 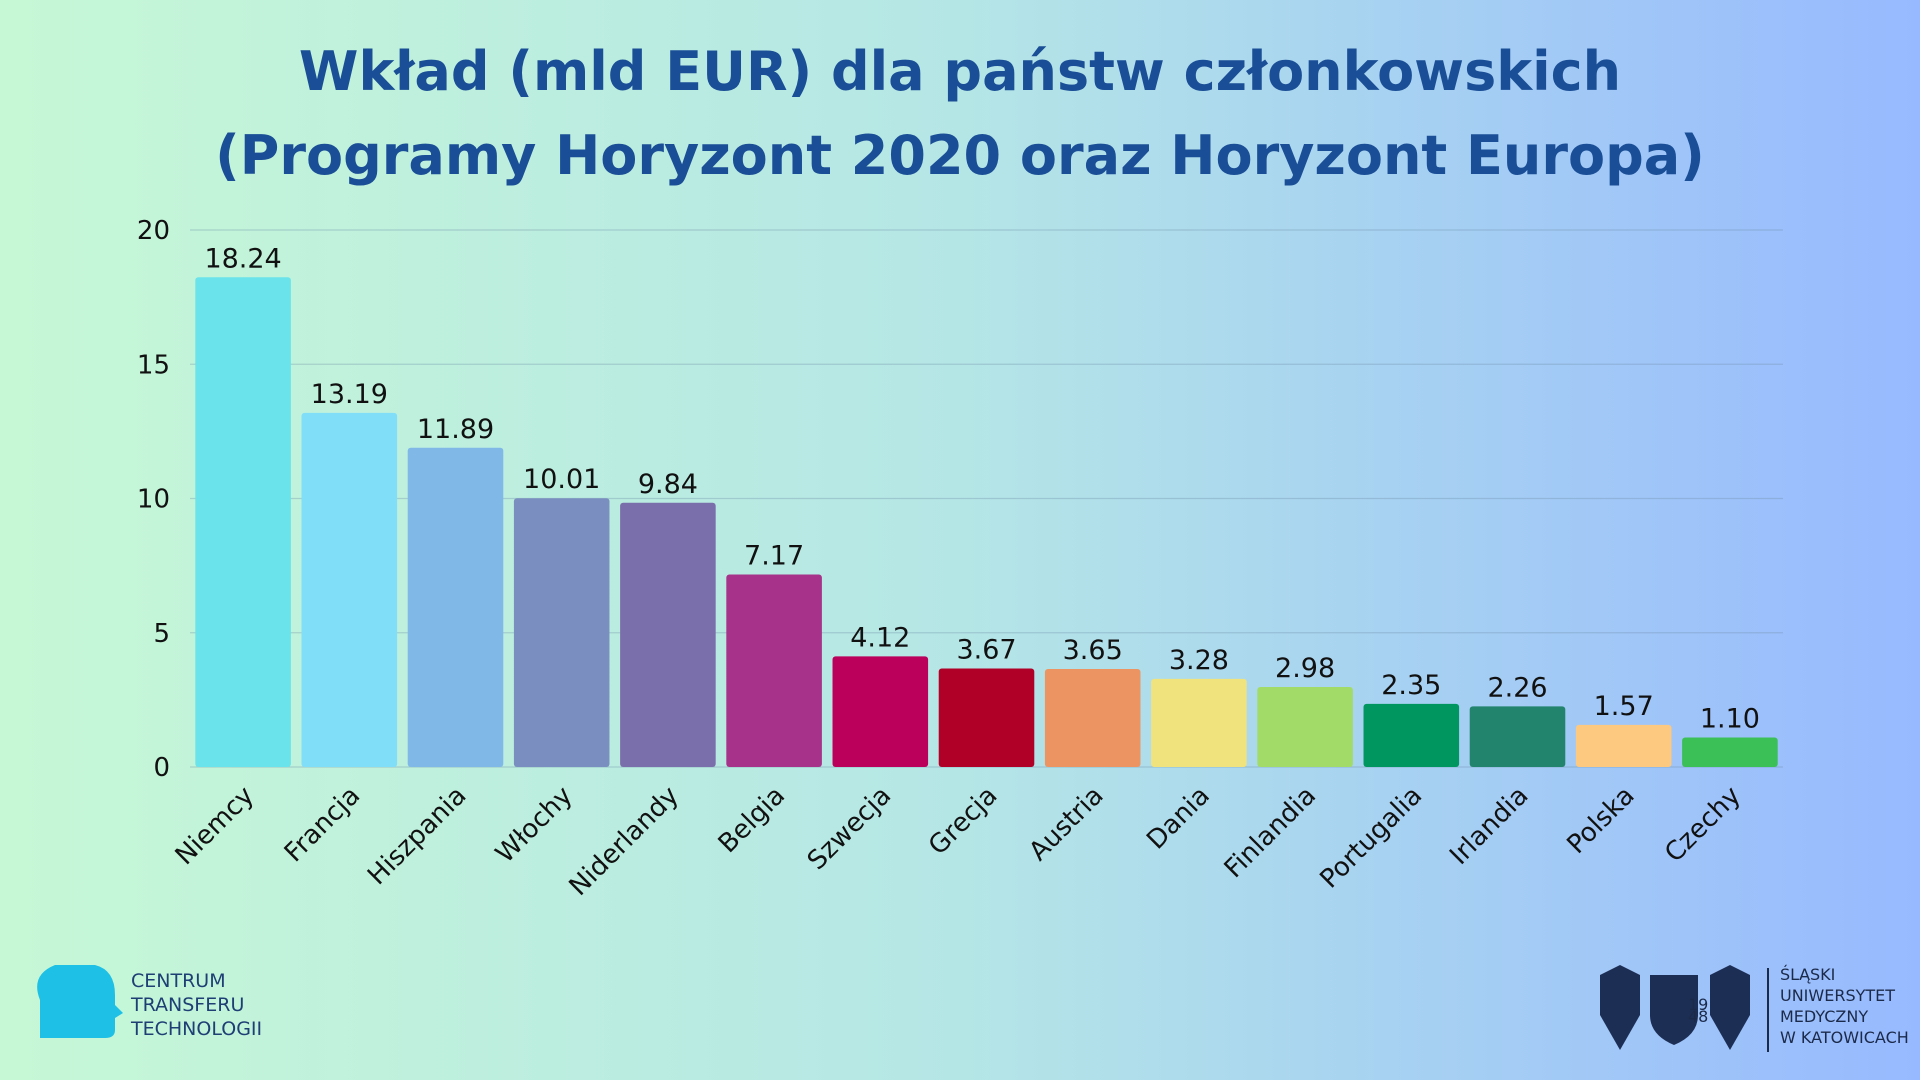 What do you see at coordinates (161, 768) in the screenshot?
I see `y-tick-label: 0` at bounding box center [161, 768].